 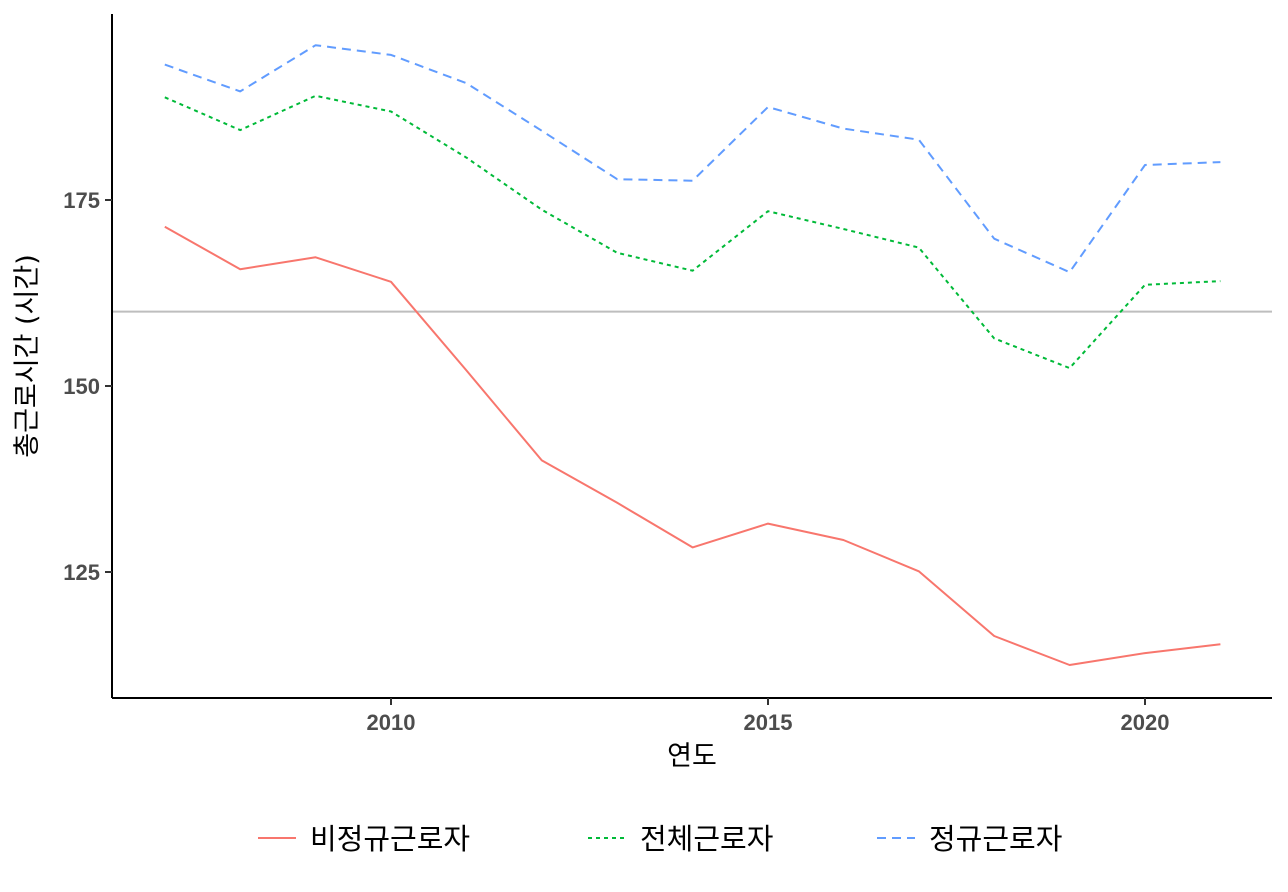 I want to click on x-axis-title: 연도, so click(x=692, y=756).